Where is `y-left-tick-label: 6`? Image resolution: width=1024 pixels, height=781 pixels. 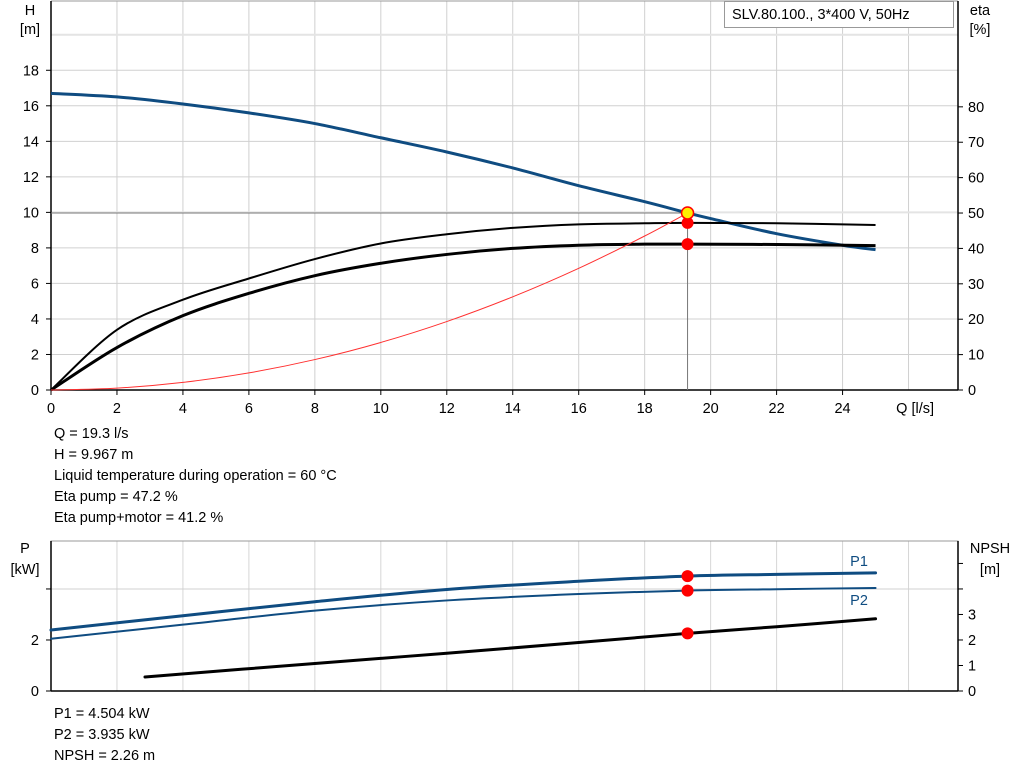 y-left-tick-label: 6 is located at coordinates (35, 284).